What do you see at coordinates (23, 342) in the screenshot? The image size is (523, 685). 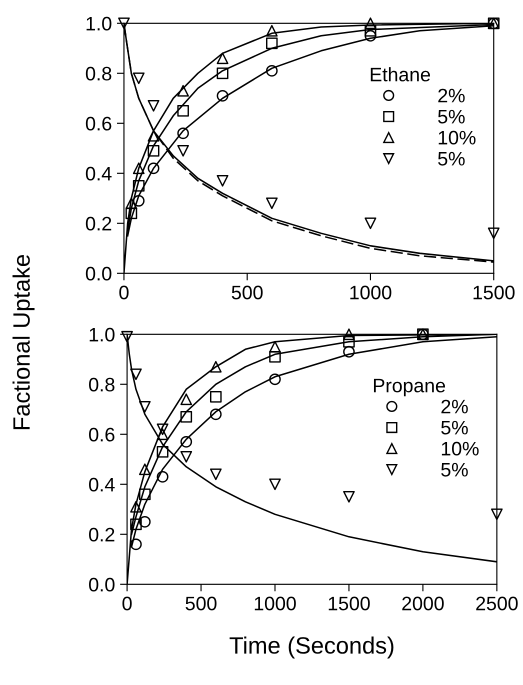 I see `y-axis-title: Factional Uptake` at bounding box center [23, 342].